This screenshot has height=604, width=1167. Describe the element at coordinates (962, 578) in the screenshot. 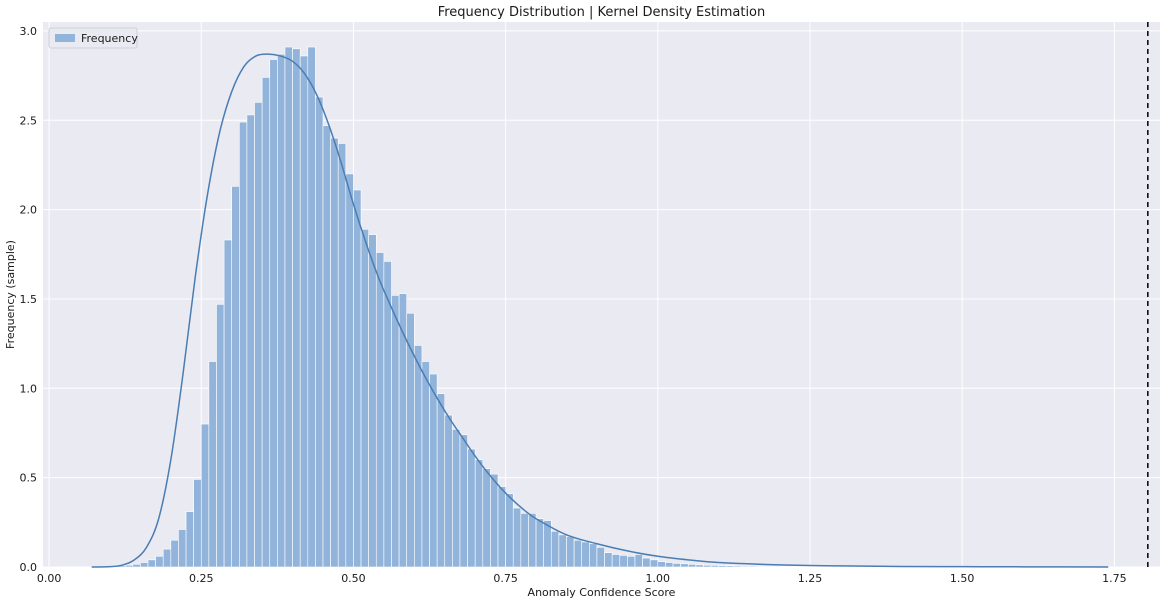

I see `x-tick-label: 1.50` at that location.